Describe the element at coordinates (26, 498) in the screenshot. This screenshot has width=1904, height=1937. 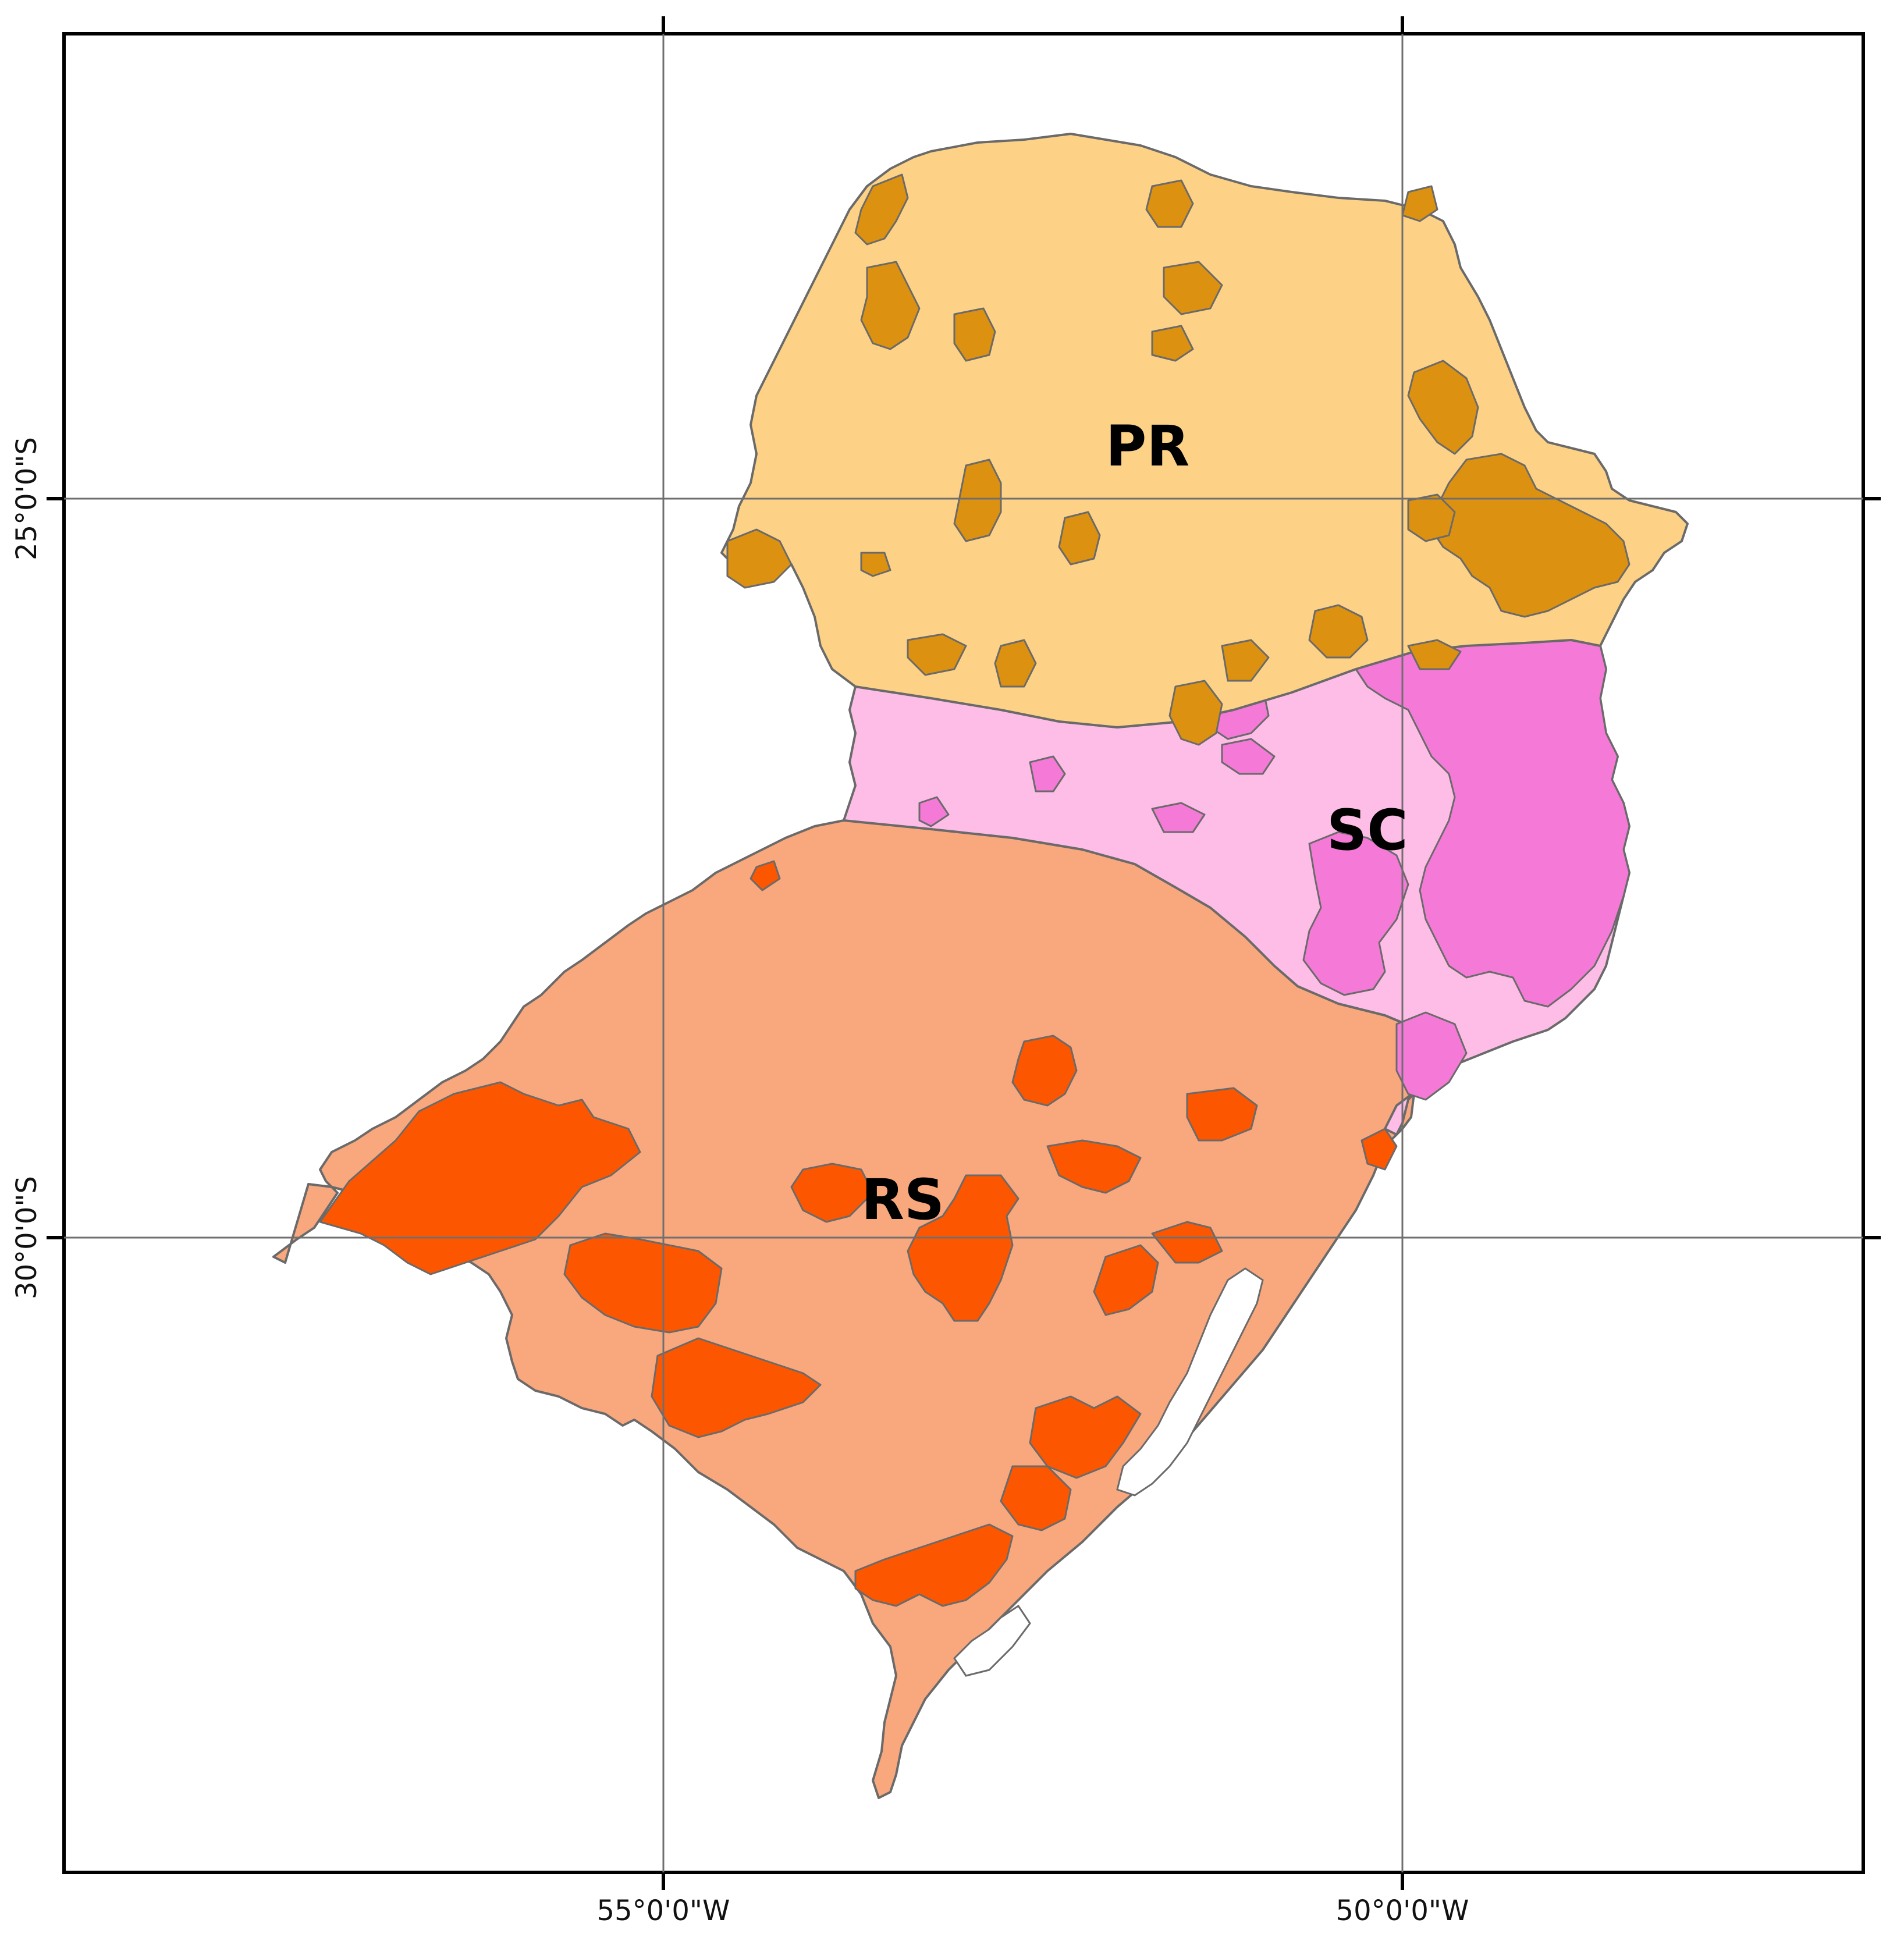
I see `lat-label-25s: 25°0'0"S` at that location.